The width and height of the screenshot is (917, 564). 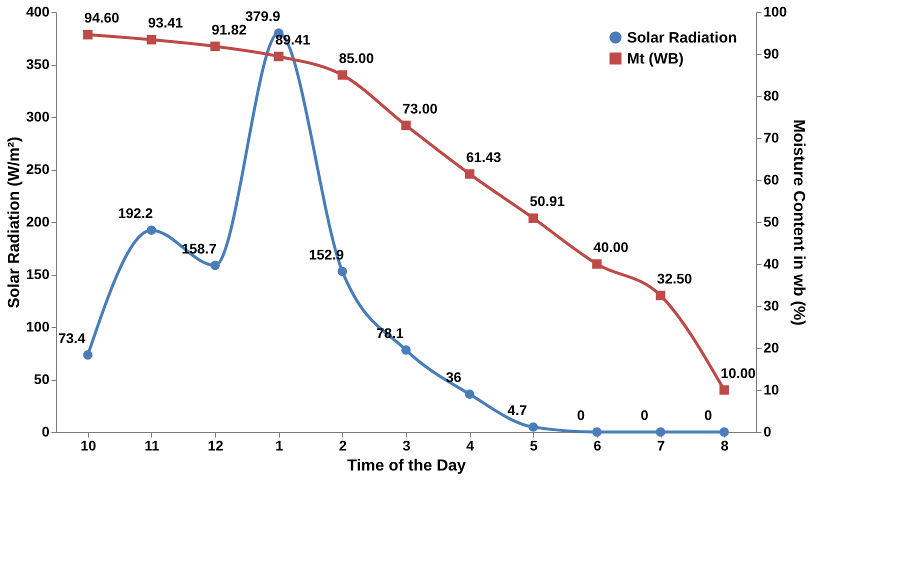 I want to click on y2-tick-label: 40, so click(x=772, y=264).